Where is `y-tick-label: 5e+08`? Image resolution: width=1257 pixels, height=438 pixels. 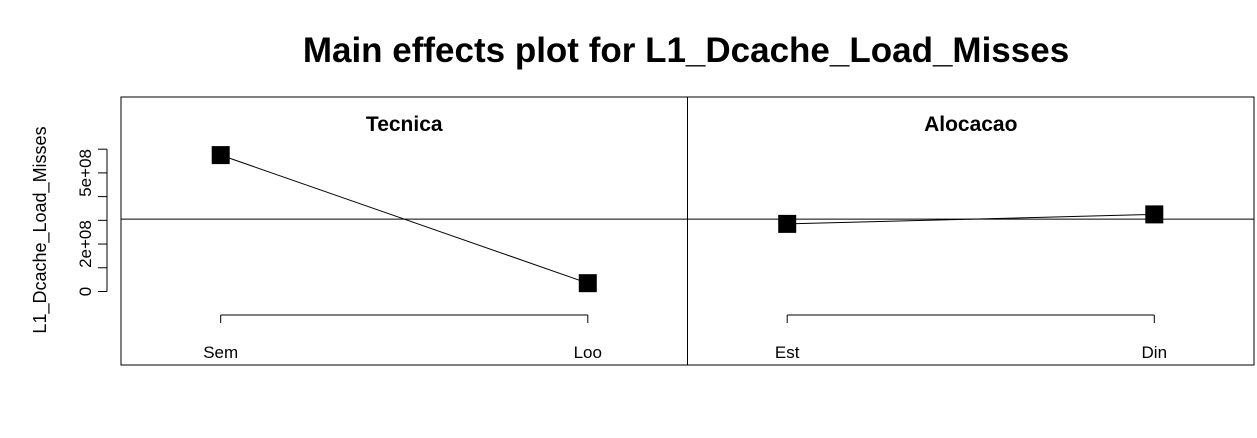 y-tick-label: 5e+08 is located at coordinates (85, 173).